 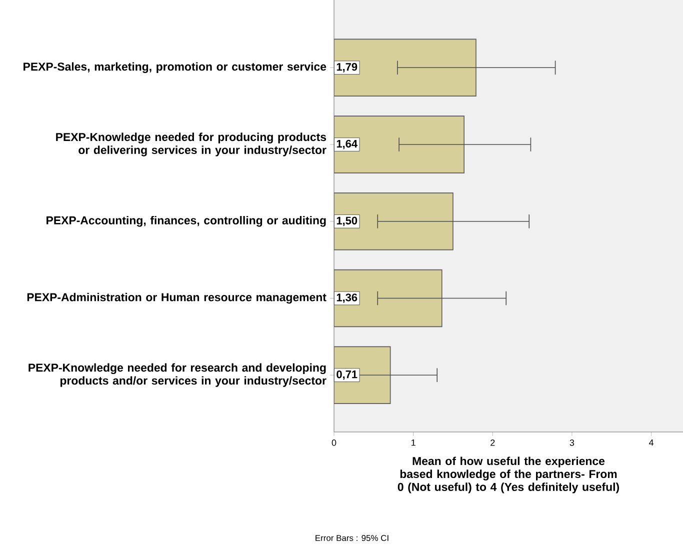 What do you see at coordinates (492, 443) in the screenshot?
I see `x-tick-label: 2` at bounding box center [492, 443].